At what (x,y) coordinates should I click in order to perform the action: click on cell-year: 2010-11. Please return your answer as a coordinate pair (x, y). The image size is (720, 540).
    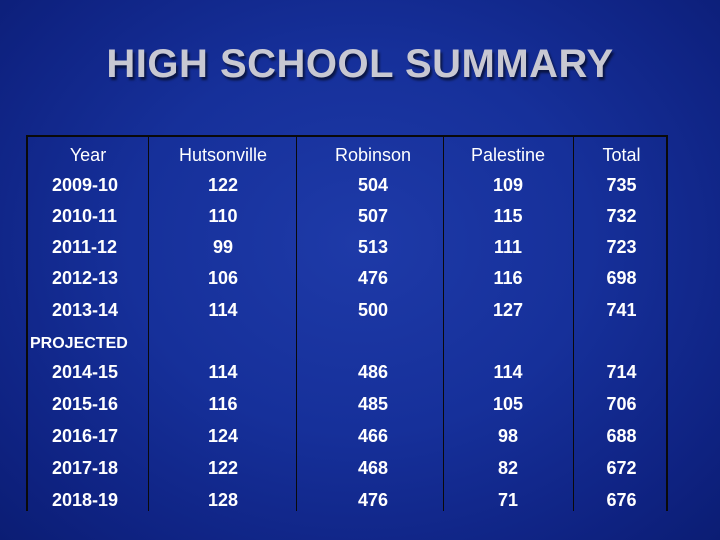
    Looking at the image, I should click on (85, 216).